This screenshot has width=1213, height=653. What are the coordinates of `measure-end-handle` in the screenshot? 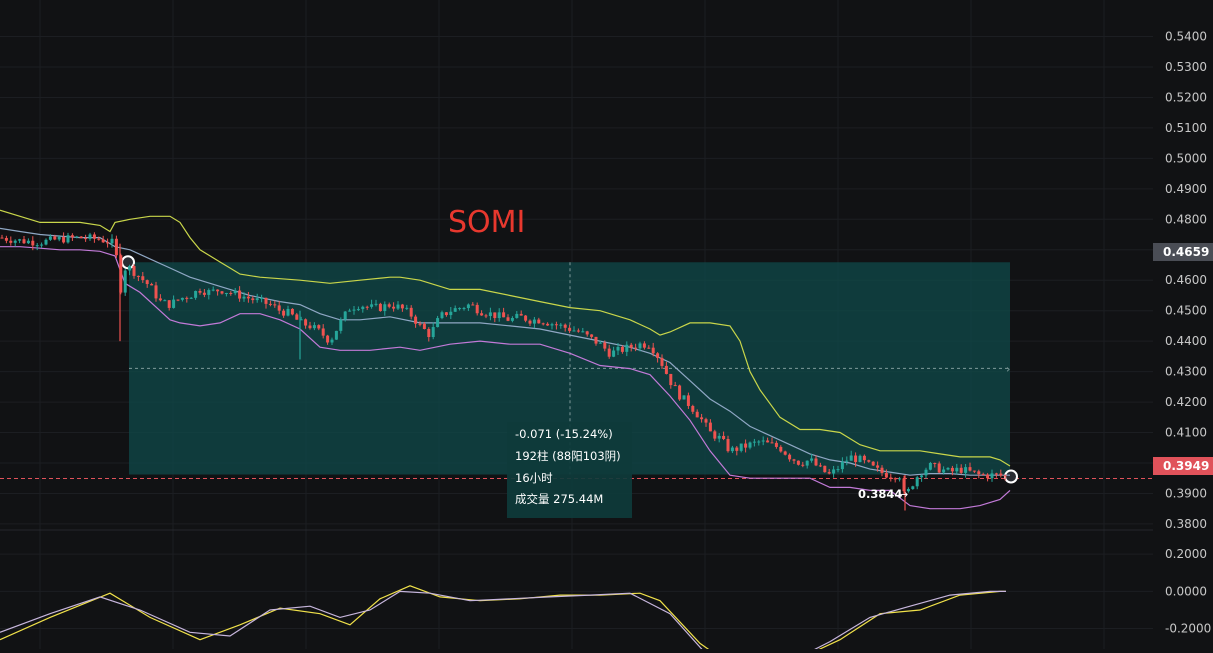 It's located at (1011, 476).